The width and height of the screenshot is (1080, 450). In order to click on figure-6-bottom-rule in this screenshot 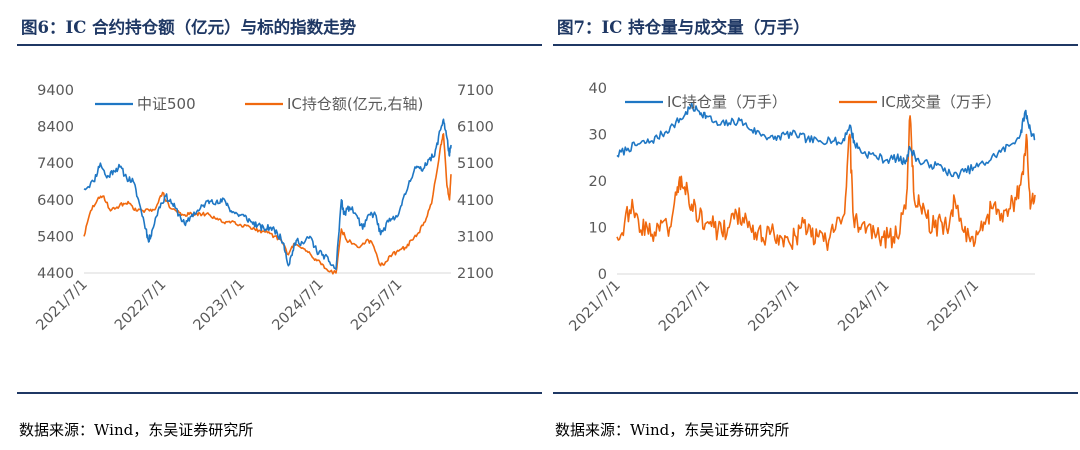, I will do `click(279, 393)`.